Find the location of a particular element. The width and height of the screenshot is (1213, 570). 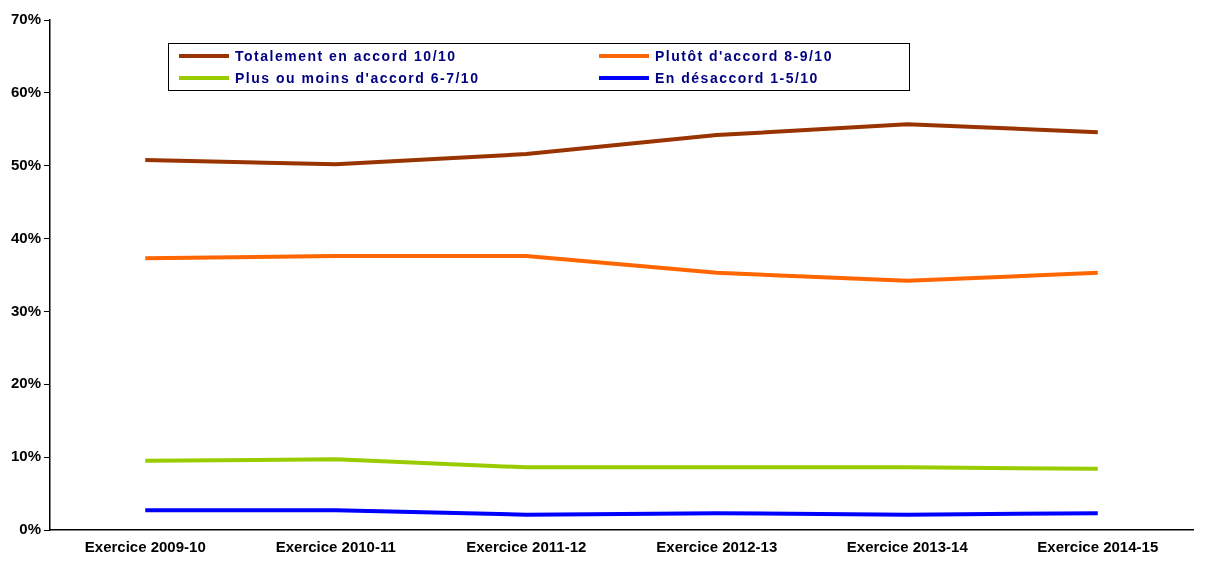

legend-label: En désaccord 1-5/10 is located at coordinates (737, 78).